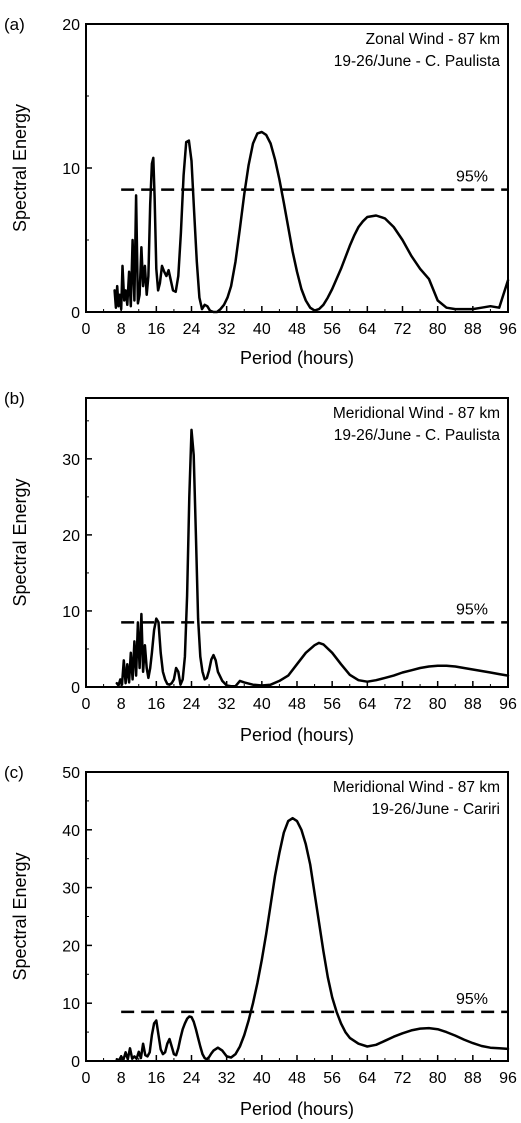 The image size is (521, 1123). What do you see at coordinates (14, 24) in the screenshot?
I see `panel-label: (a)` at bounding box center [14, 24].